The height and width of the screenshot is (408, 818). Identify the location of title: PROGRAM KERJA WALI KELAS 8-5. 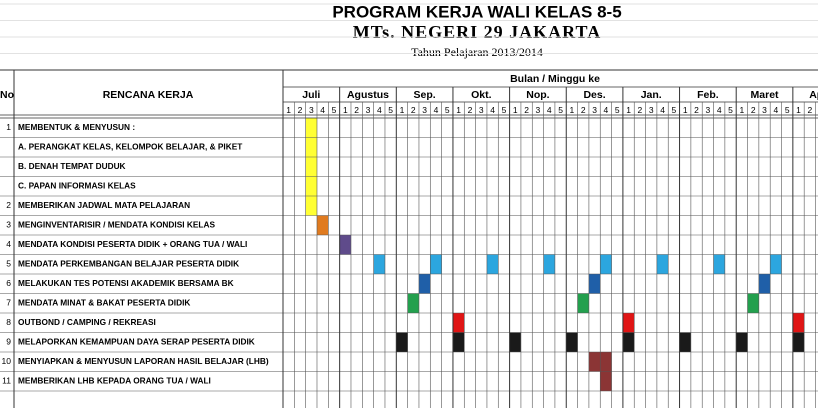
(476, 11).